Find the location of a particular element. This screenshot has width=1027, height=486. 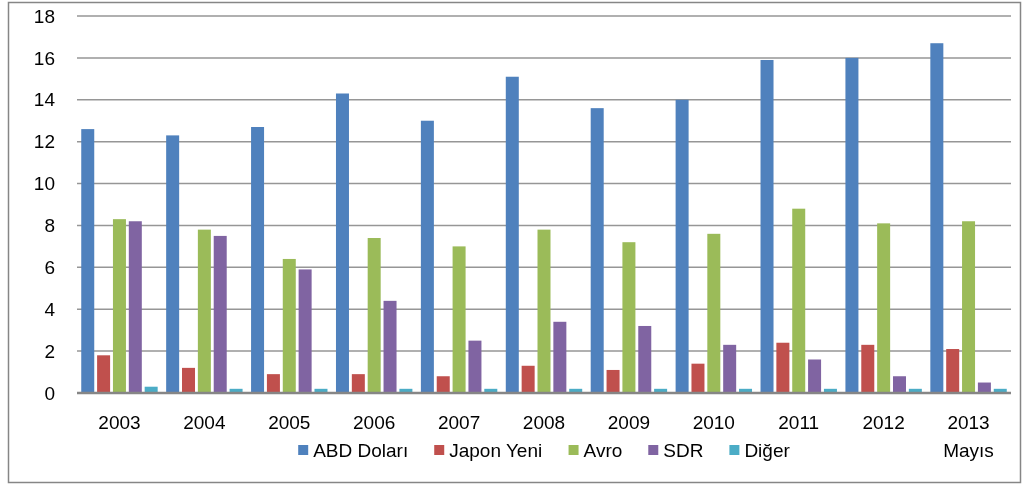

legend-label: Avro is located at coordinates (603, 450).